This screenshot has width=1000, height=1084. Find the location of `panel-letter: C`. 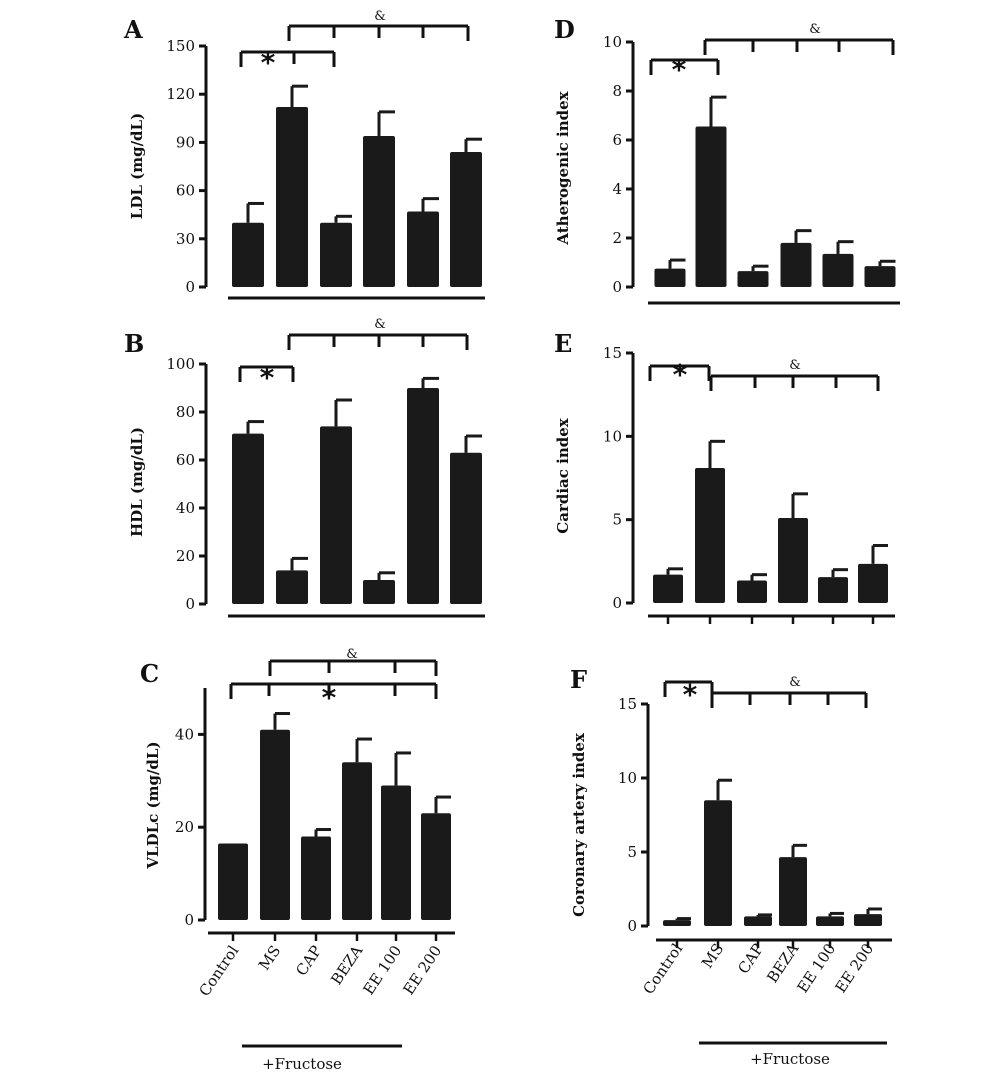

panel-letter: C is located at coordinates (149, 673).